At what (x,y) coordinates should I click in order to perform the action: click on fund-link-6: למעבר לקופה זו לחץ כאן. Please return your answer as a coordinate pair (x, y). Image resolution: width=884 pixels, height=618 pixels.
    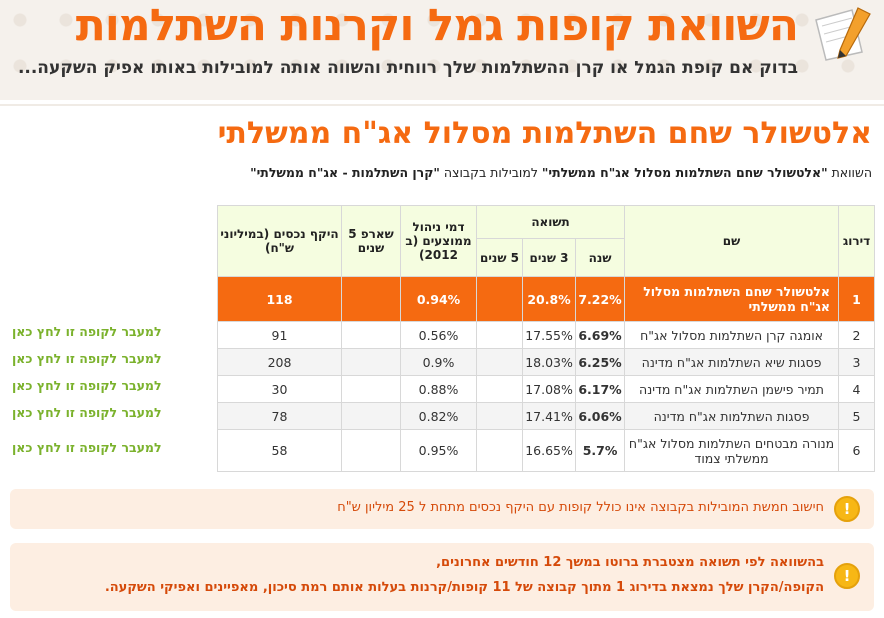
    Looking at the image, I should click on (87, 447).